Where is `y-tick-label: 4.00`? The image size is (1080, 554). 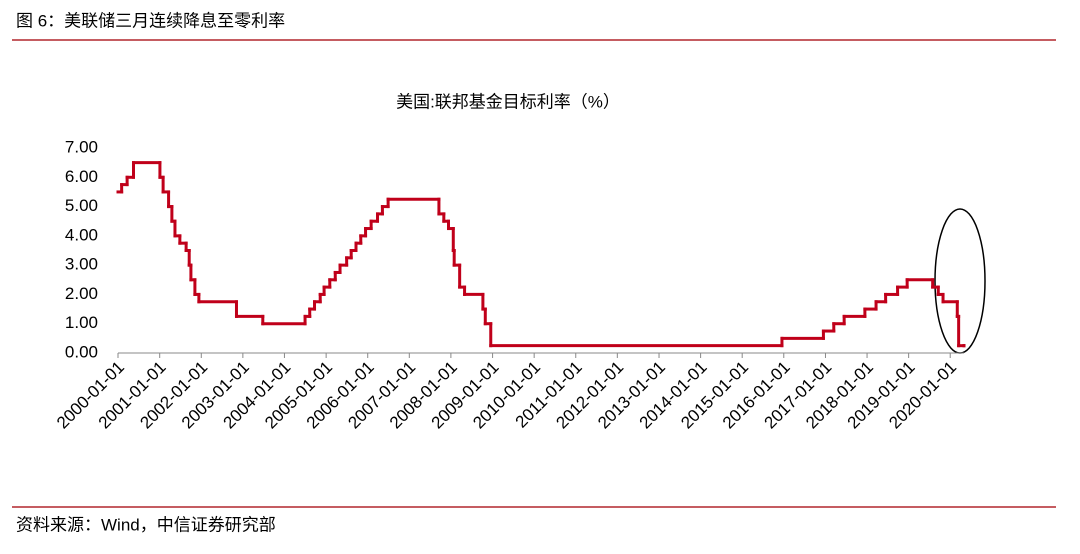 y-tick-label: 4.00 is located at coordinates (81, 234).